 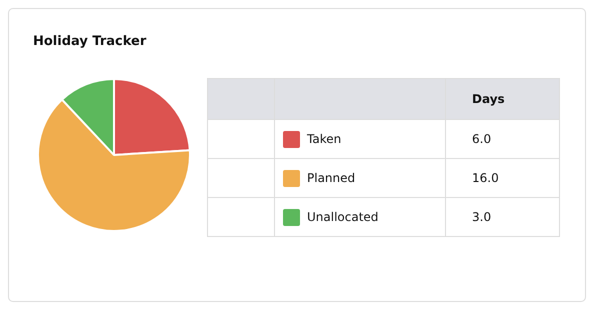 I want to click on legend-label: Unallocated, so click(x=342, y=217).